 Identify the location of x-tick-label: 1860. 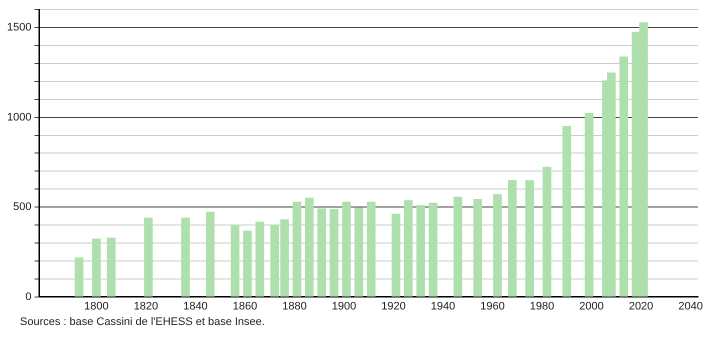
(245, 306).